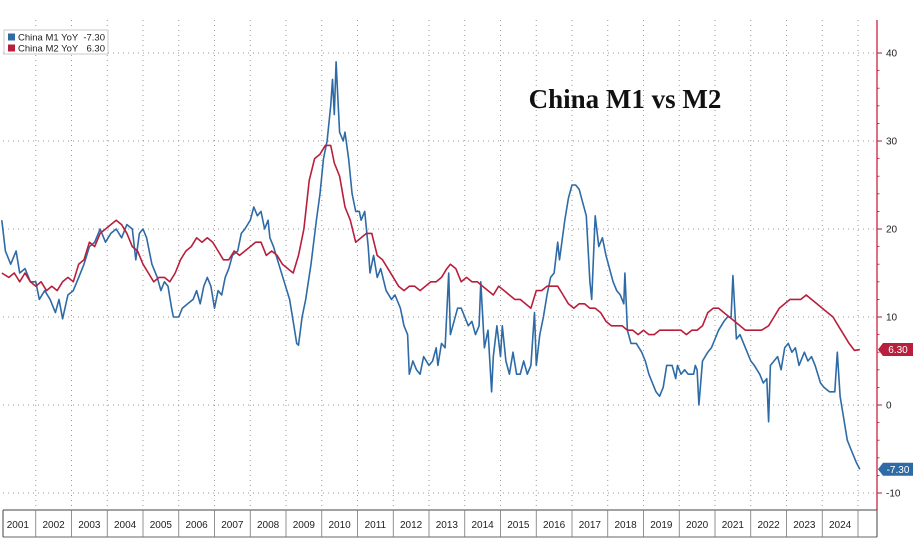 The image size is (921, 538). What do you see at coordinates (893, 494) in the screenshot?
I see `y-tick-label: -10` at bounding box center [893, 494].